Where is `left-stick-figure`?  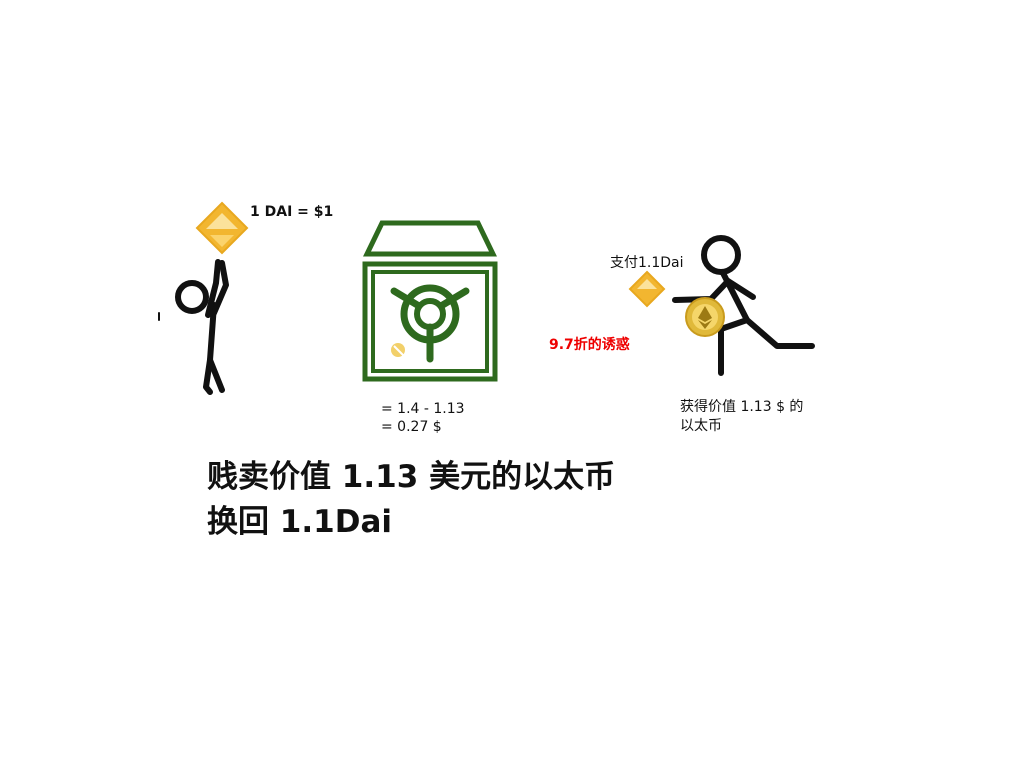 left-stick-figure is located at coordinates (203, 298).